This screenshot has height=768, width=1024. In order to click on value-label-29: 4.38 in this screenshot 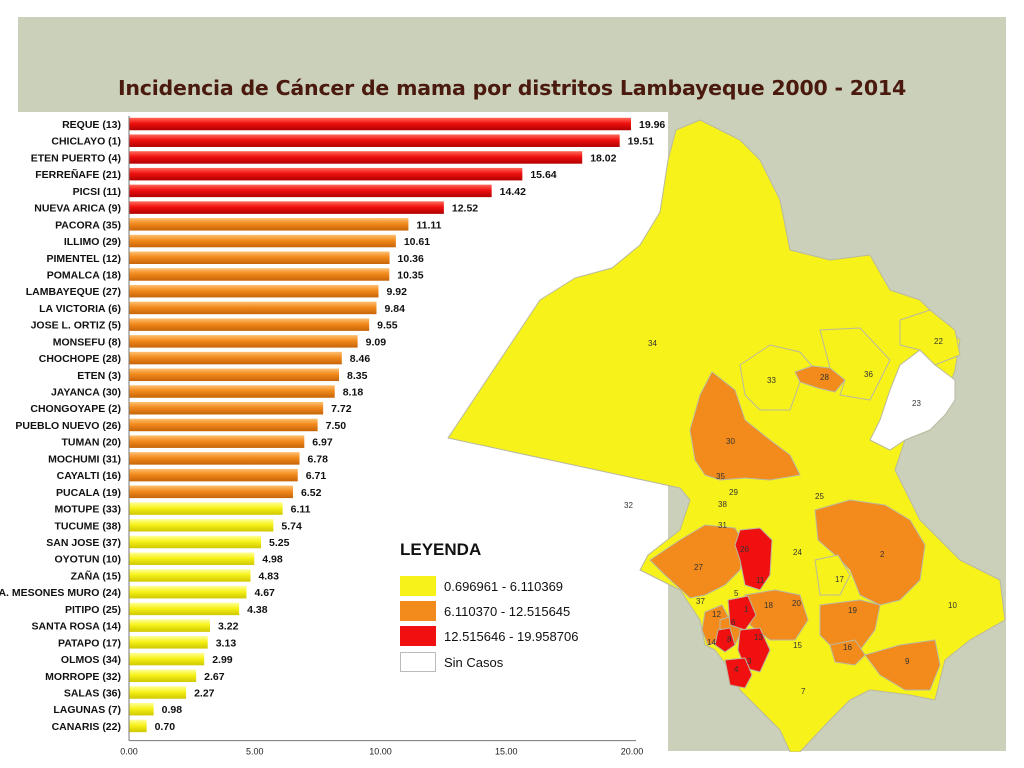, I will do `click(257, 610)`.